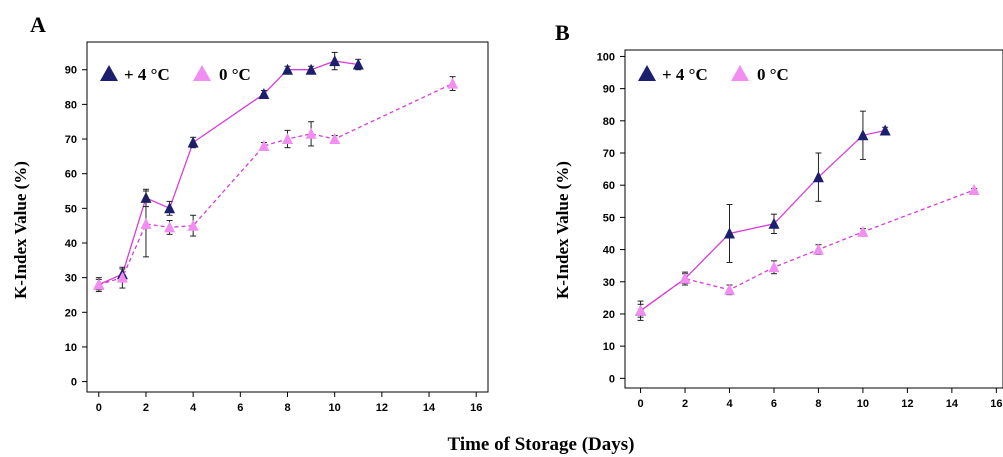 The width and height of the screenshot is (1003, 457). What do you see at coordinates (647, 73) in the screenshot?
I see `panel-b-legend-warm-marker` at bounding box center [647, 73].